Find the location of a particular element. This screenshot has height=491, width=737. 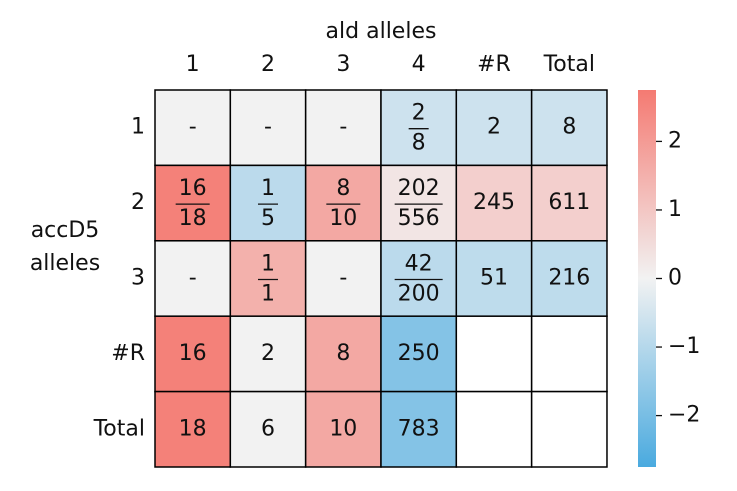

colorbar-tick-label: 1 is located at coordinates (675, 209).